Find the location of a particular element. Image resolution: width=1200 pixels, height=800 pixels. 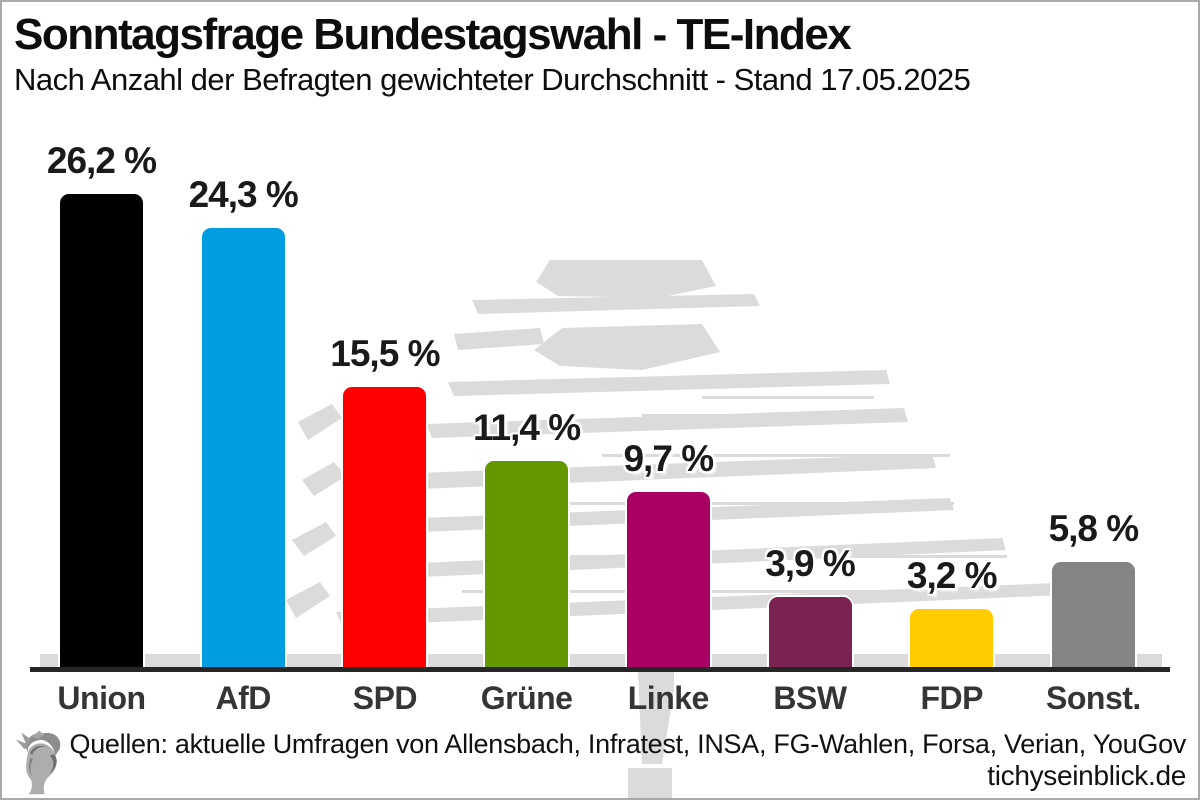

bar-sonst is located at coordinates (1093, 614).